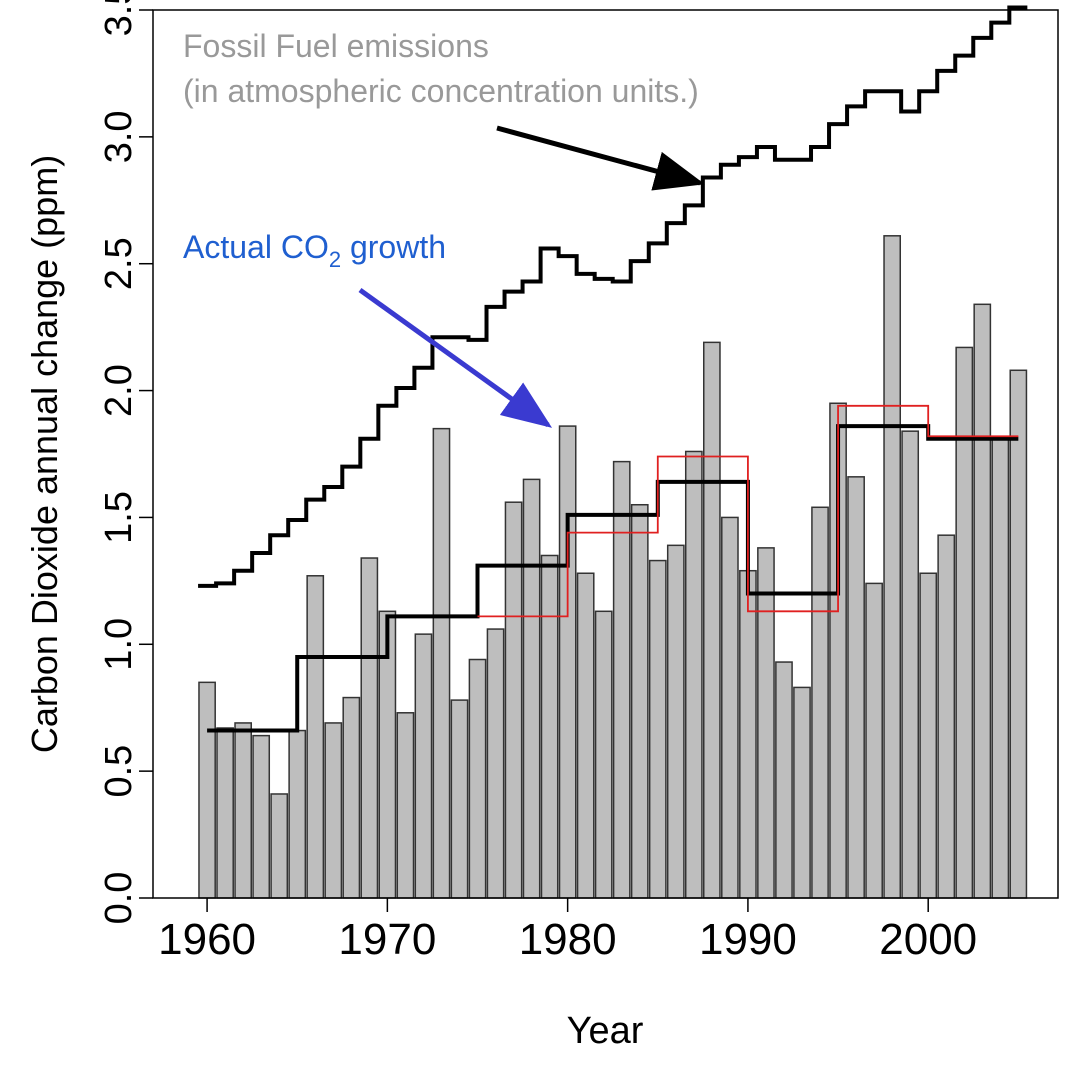  I want to click on y-axis-title: Carbon Dioxide annual change (ppm), so click(44, 454).